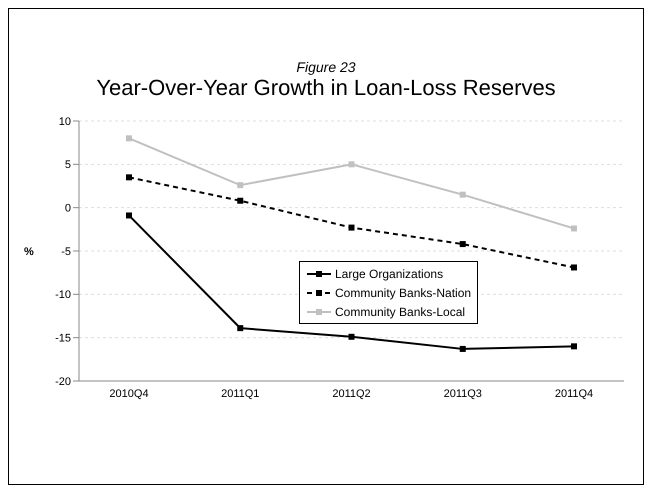 The height and width of the screenshot is (493, 652). I want to click on x-tick-label: 2011Q2, so click(351, 394).